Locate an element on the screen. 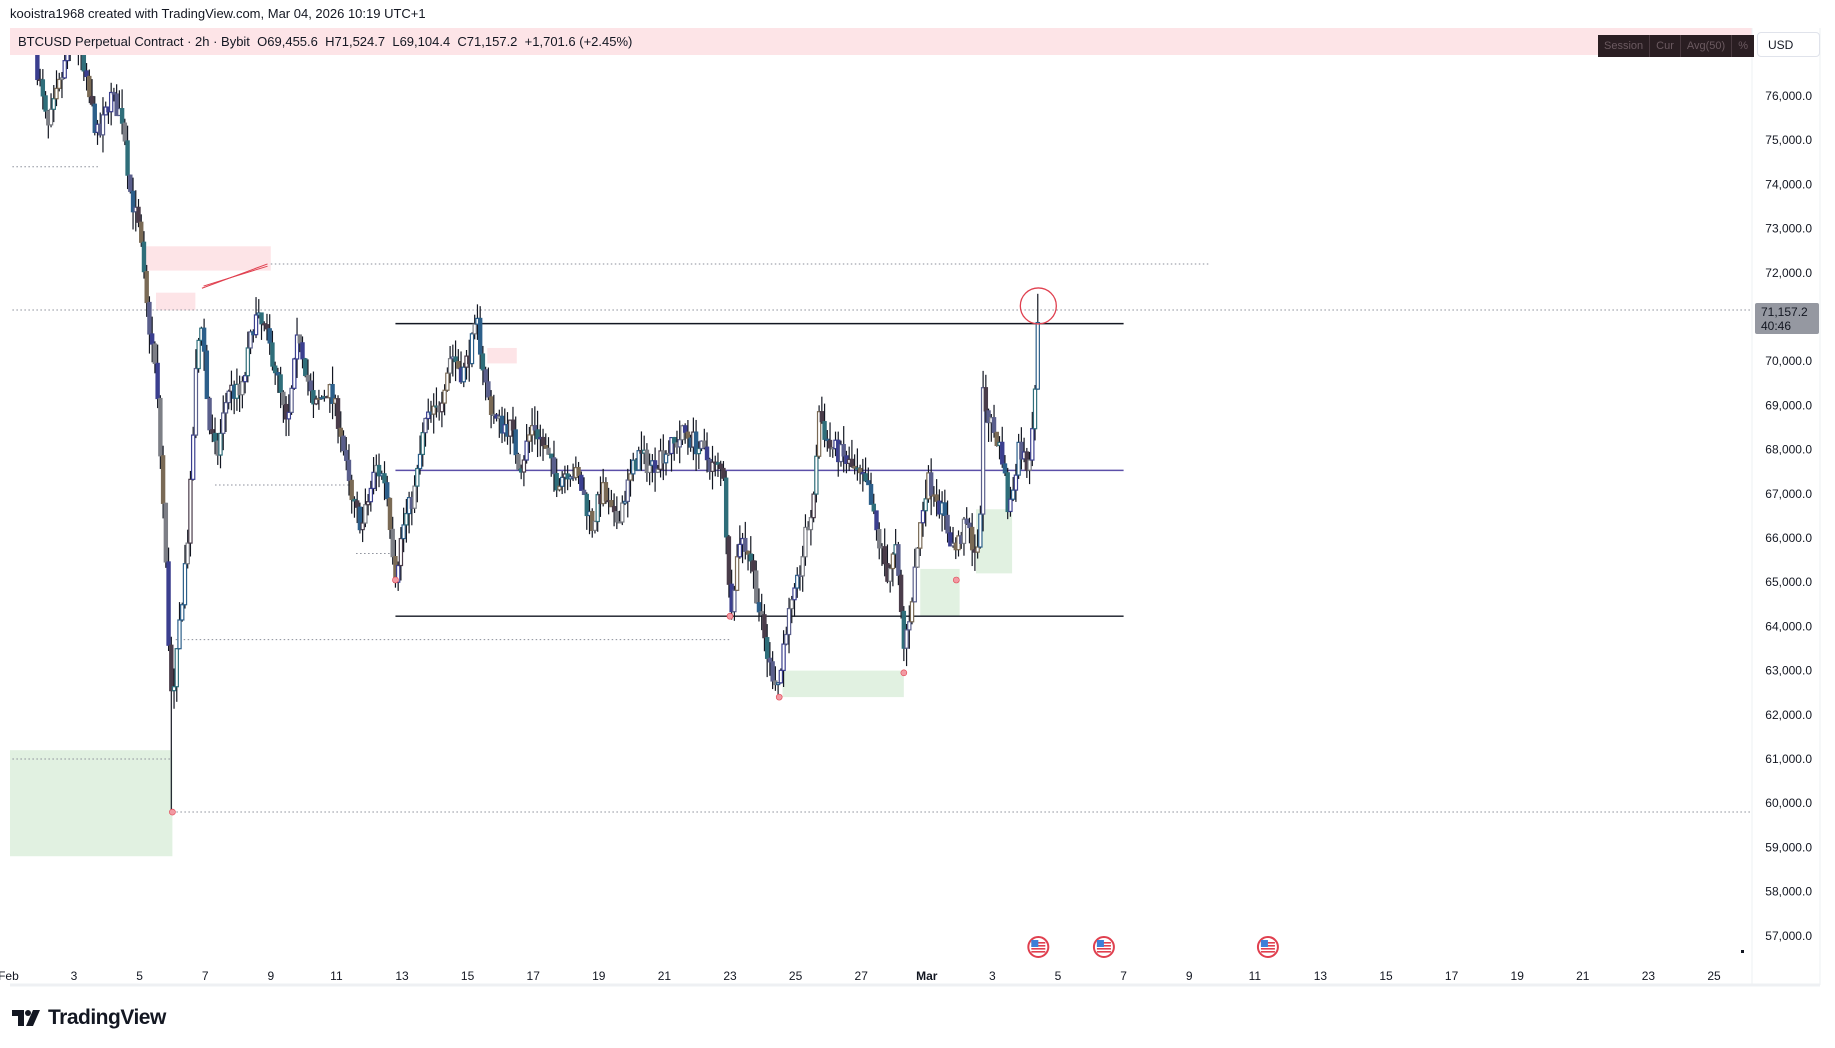 This screenshot has width=1835, height=1048. last-price-value: 71,157.2 is located at coordinates (1784, 312).